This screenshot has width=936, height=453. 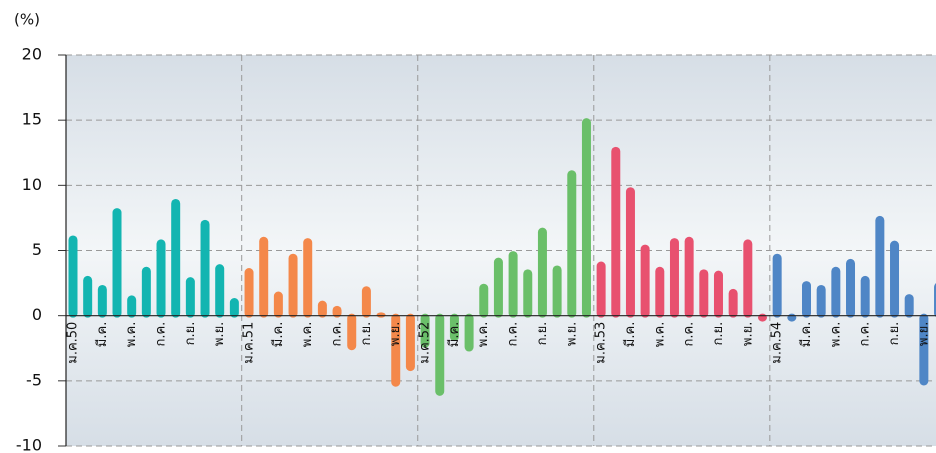 I want to click on x-tick-label: ม.ค.50, so click(x=73, y=343).